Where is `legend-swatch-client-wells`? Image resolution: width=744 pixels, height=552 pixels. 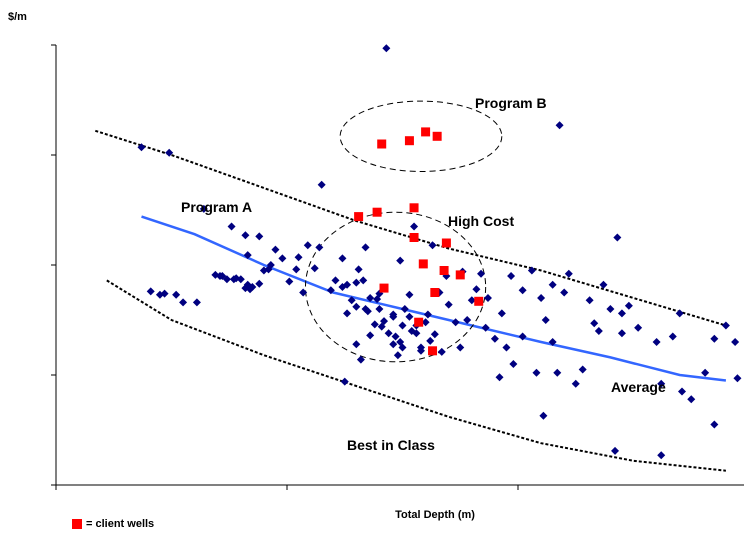
legend-swatch-client-wells is located at coordinates (77, 524).